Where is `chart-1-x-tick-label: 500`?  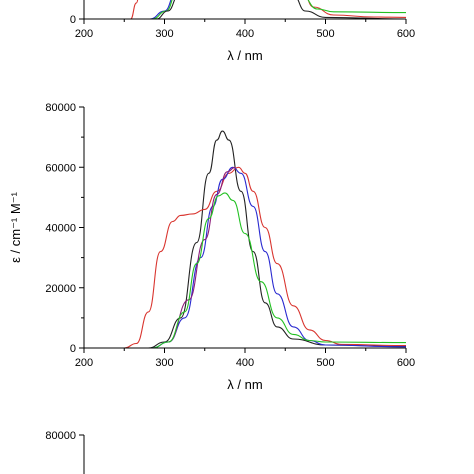
chart-1-x-tick-label: 500 is located at coordinates (325, 363).